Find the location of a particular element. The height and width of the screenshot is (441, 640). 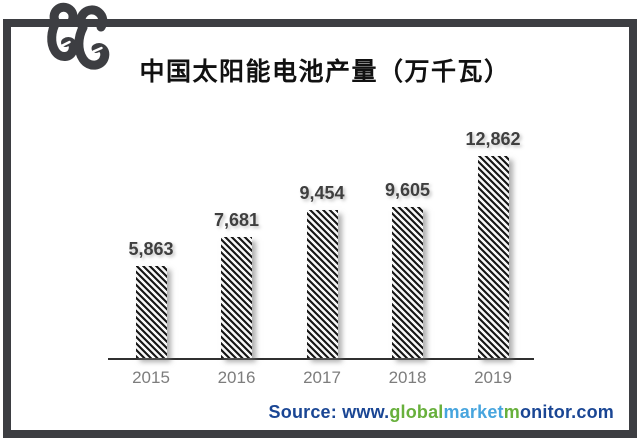

bar-value-label: 12,862 is located at coordinates (493, 139).